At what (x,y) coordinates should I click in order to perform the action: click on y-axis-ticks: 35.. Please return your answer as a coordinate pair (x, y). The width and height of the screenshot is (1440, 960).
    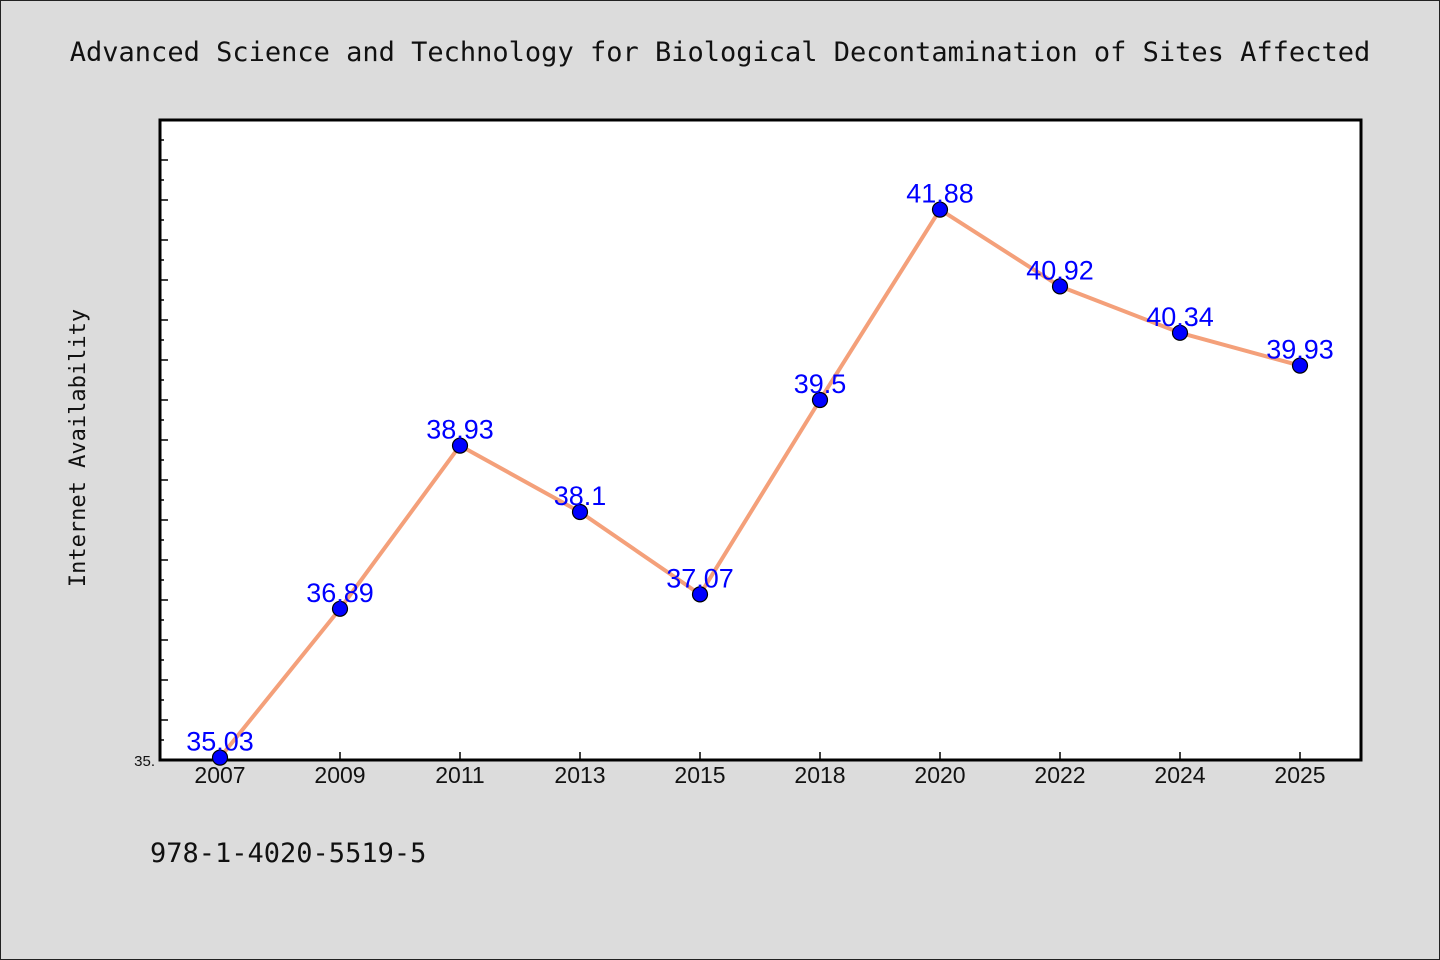
    Looking at the image, I should click on (151, 444).